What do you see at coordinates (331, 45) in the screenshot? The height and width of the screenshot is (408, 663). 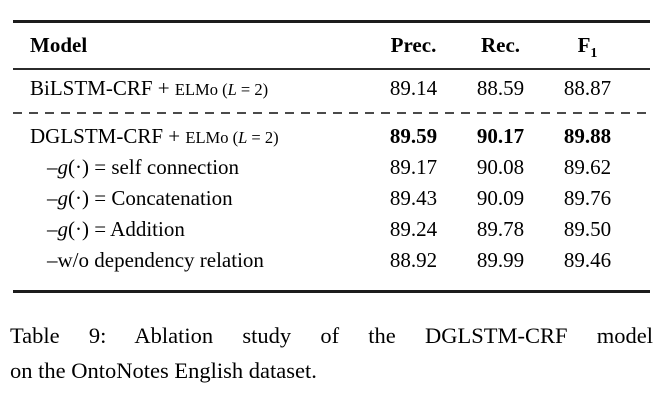 I see `table-header-row: Model Prec. Rec. F1` at bounding box center [331, 45].